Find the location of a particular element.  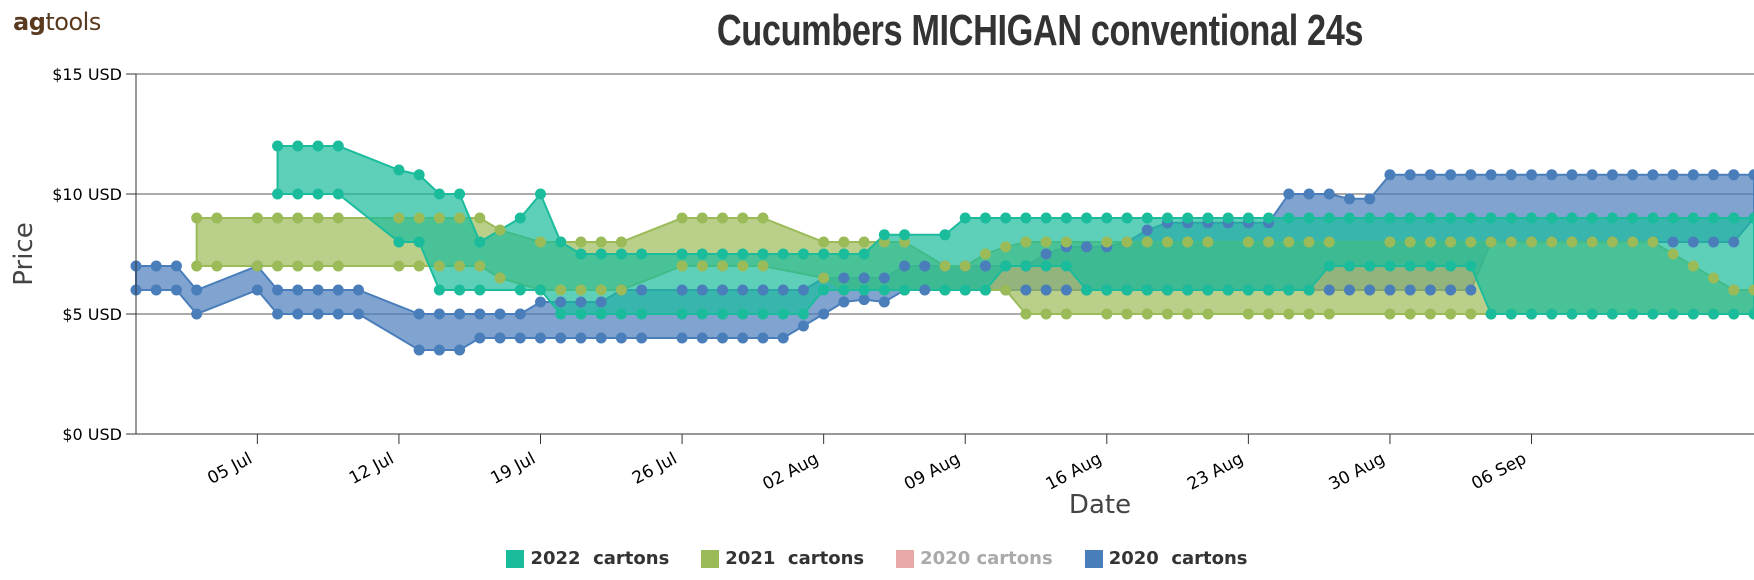

legend-label: 2022 cartons is located at coordinates (600, 558).